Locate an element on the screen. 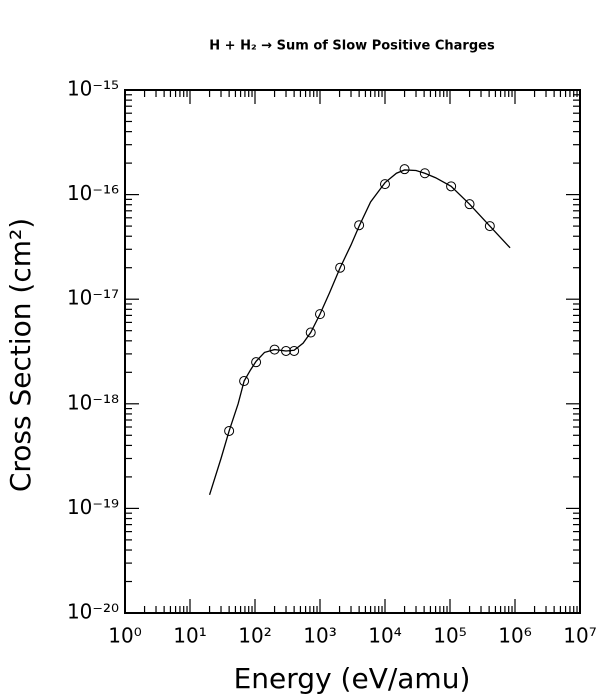 The height and width of the screenshot is (696, 598). x-tick-label: 10² is located at coordinates (254, 636).